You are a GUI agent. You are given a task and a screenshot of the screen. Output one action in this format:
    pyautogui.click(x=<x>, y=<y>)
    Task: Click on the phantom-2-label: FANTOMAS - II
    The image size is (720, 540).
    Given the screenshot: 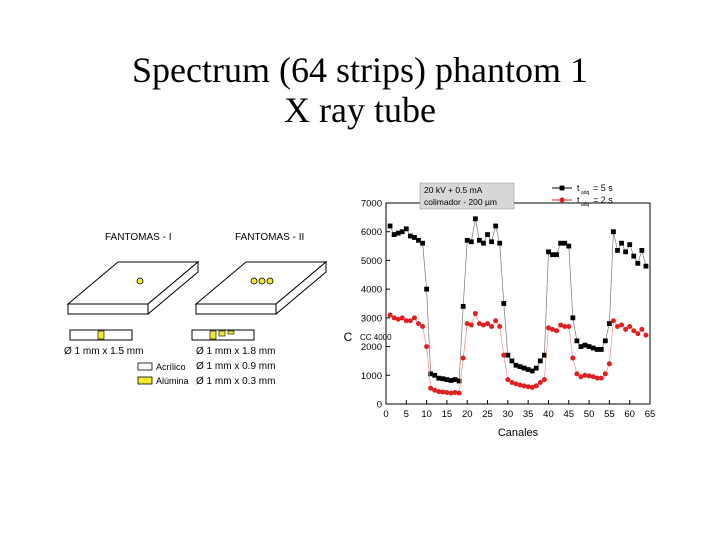 What is the action you would take?
    pyautogui.click(x=269, y=237)
    